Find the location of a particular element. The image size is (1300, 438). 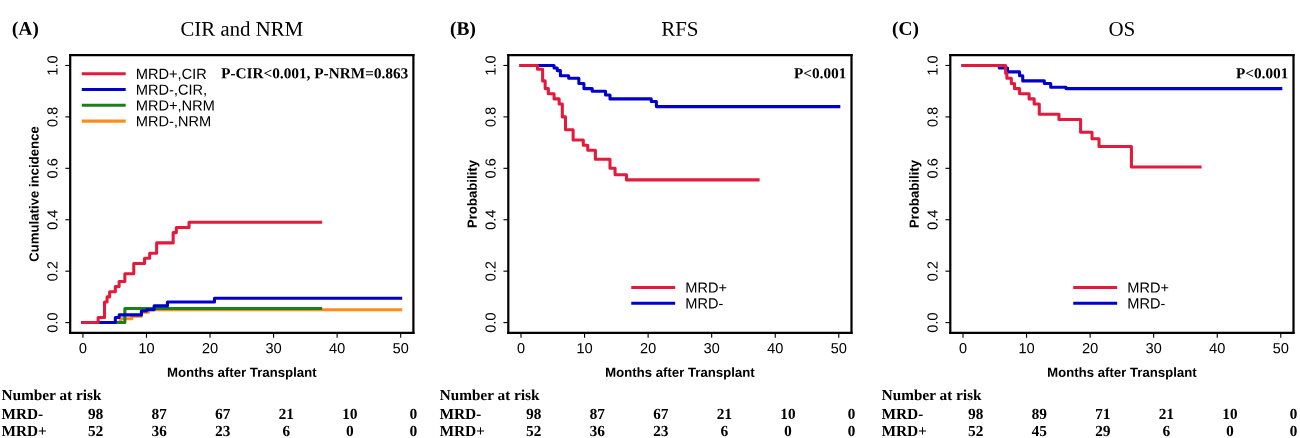

text: (C) is located at coordinates (905, 30).